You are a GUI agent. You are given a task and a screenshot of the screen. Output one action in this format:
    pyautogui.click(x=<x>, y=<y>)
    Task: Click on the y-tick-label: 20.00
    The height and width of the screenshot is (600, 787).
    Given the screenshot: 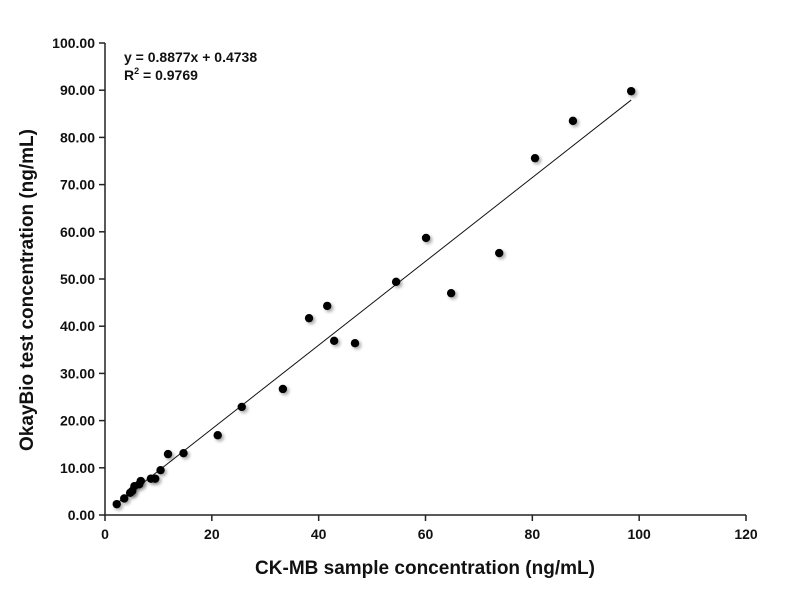 What is the action you would take?
    pyautogui.click(x=77, y=421)
    